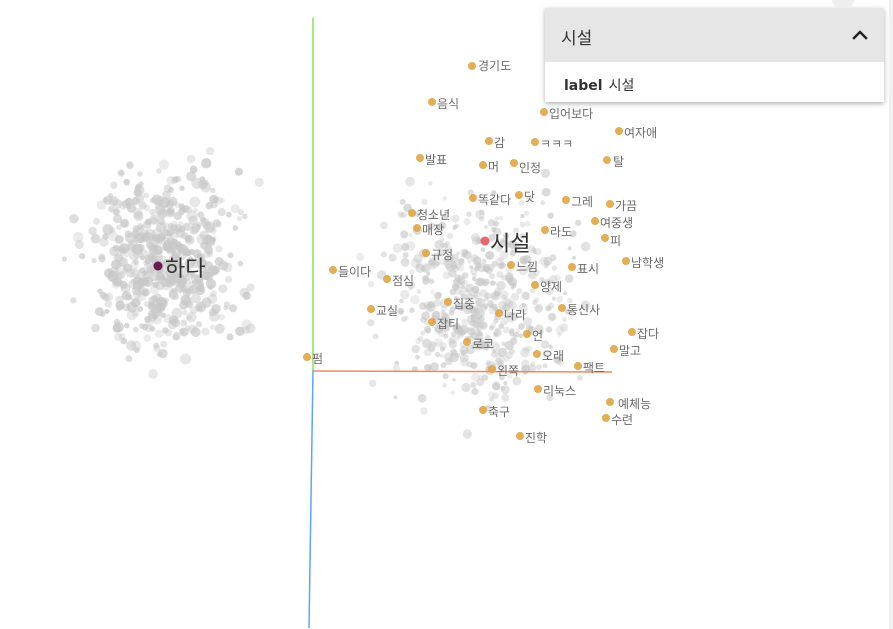 This screenshot has height=629, width=893. What do you see at coordinates (514, 163) in the screenshot?
I see `point-인정` at bounding box center [514, 163].